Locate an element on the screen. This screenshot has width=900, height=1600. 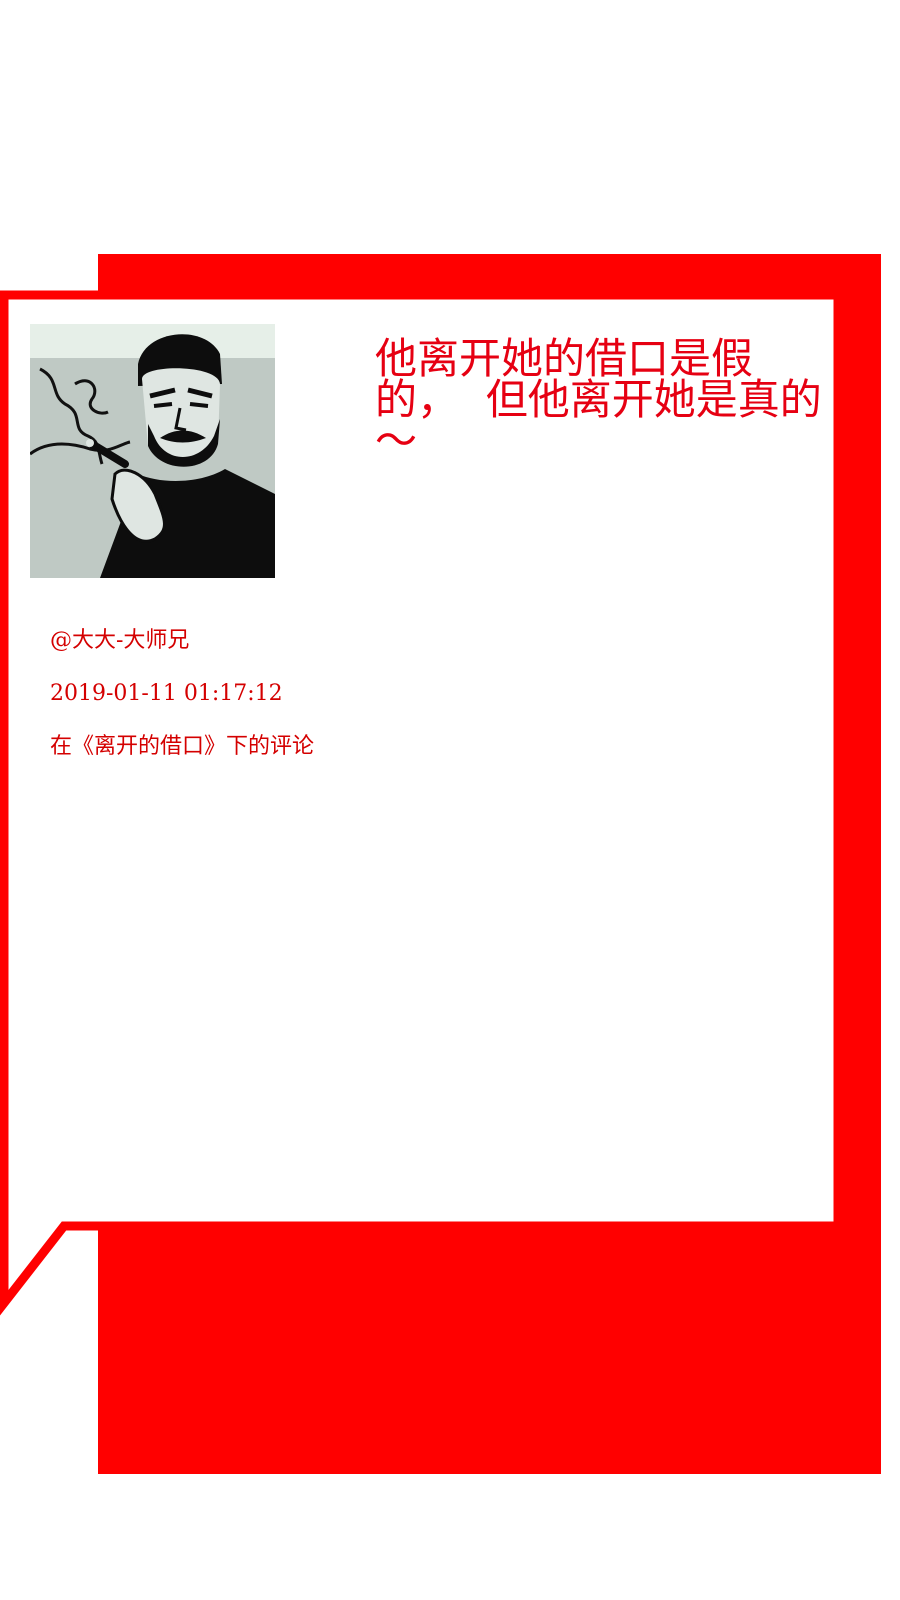
comment-source: 在《离开的借口》下的评论 is located at coordinates (182, 746).